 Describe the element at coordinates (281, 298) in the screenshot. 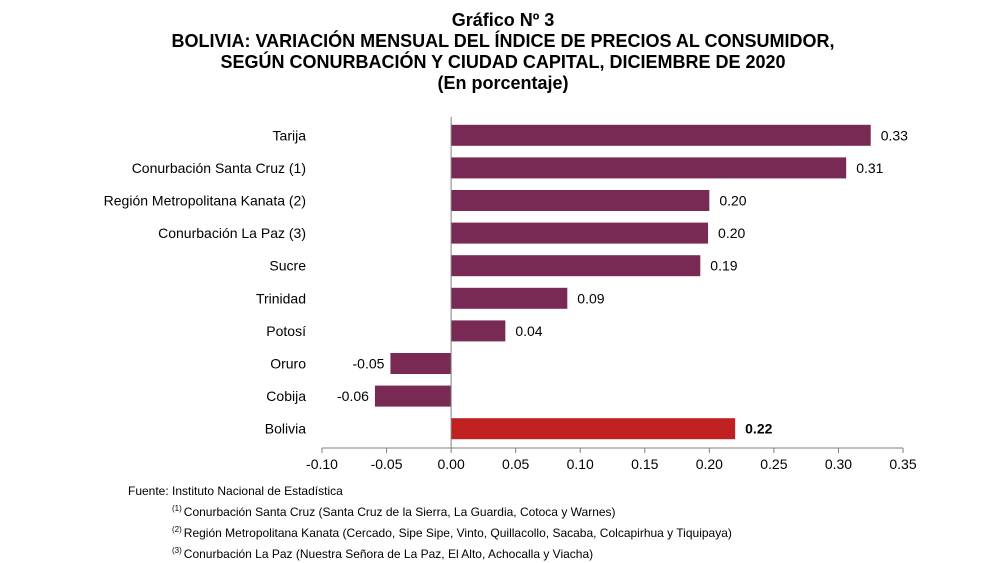

I see `category-label-trinidad: Trinidad` at that location.